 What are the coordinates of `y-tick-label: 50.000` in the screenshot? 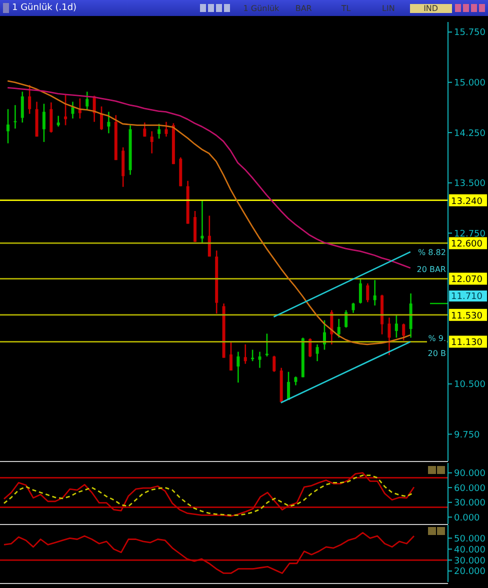 It's located at (470, 539).